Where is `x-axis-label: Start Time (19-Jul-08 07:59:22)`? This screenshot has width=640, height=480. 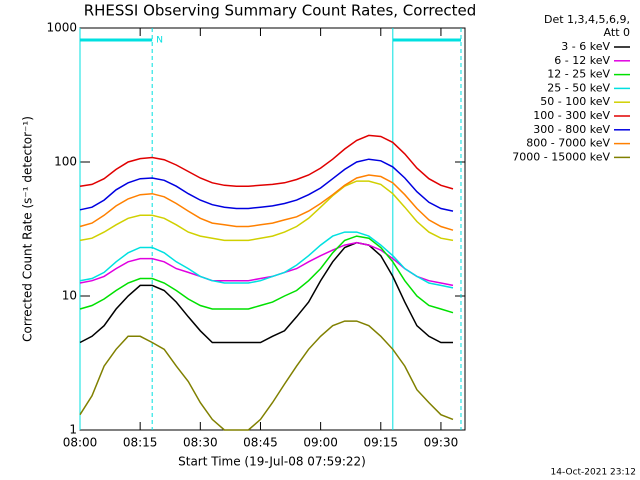
x-axis-label: Start Time (19-Jul-08 07:59:22) is located at coordinates (272, 462).